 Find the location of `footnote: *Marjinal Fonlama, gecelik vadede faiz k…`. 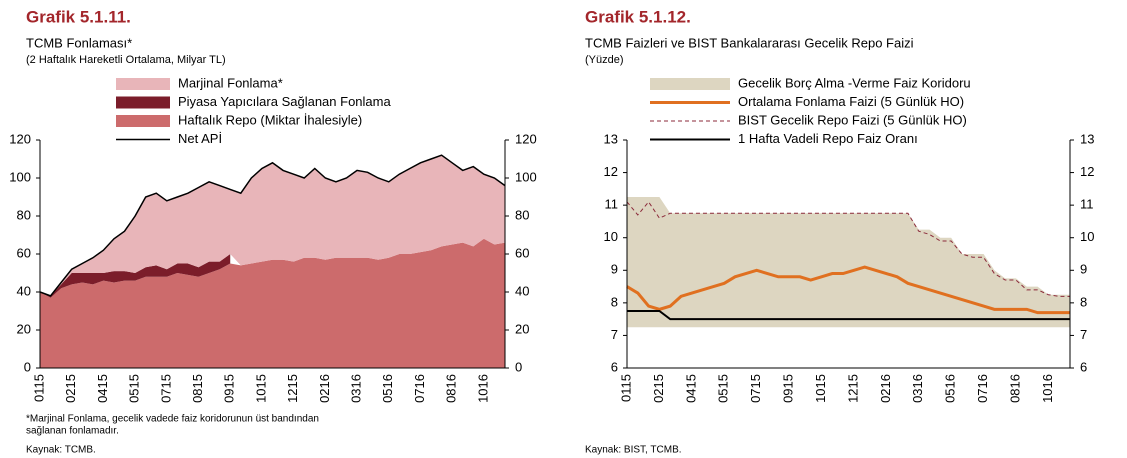

footnote: *Marjinal Fonlama, gecelik vadede faiz k… is located at coordinates (172, 419).